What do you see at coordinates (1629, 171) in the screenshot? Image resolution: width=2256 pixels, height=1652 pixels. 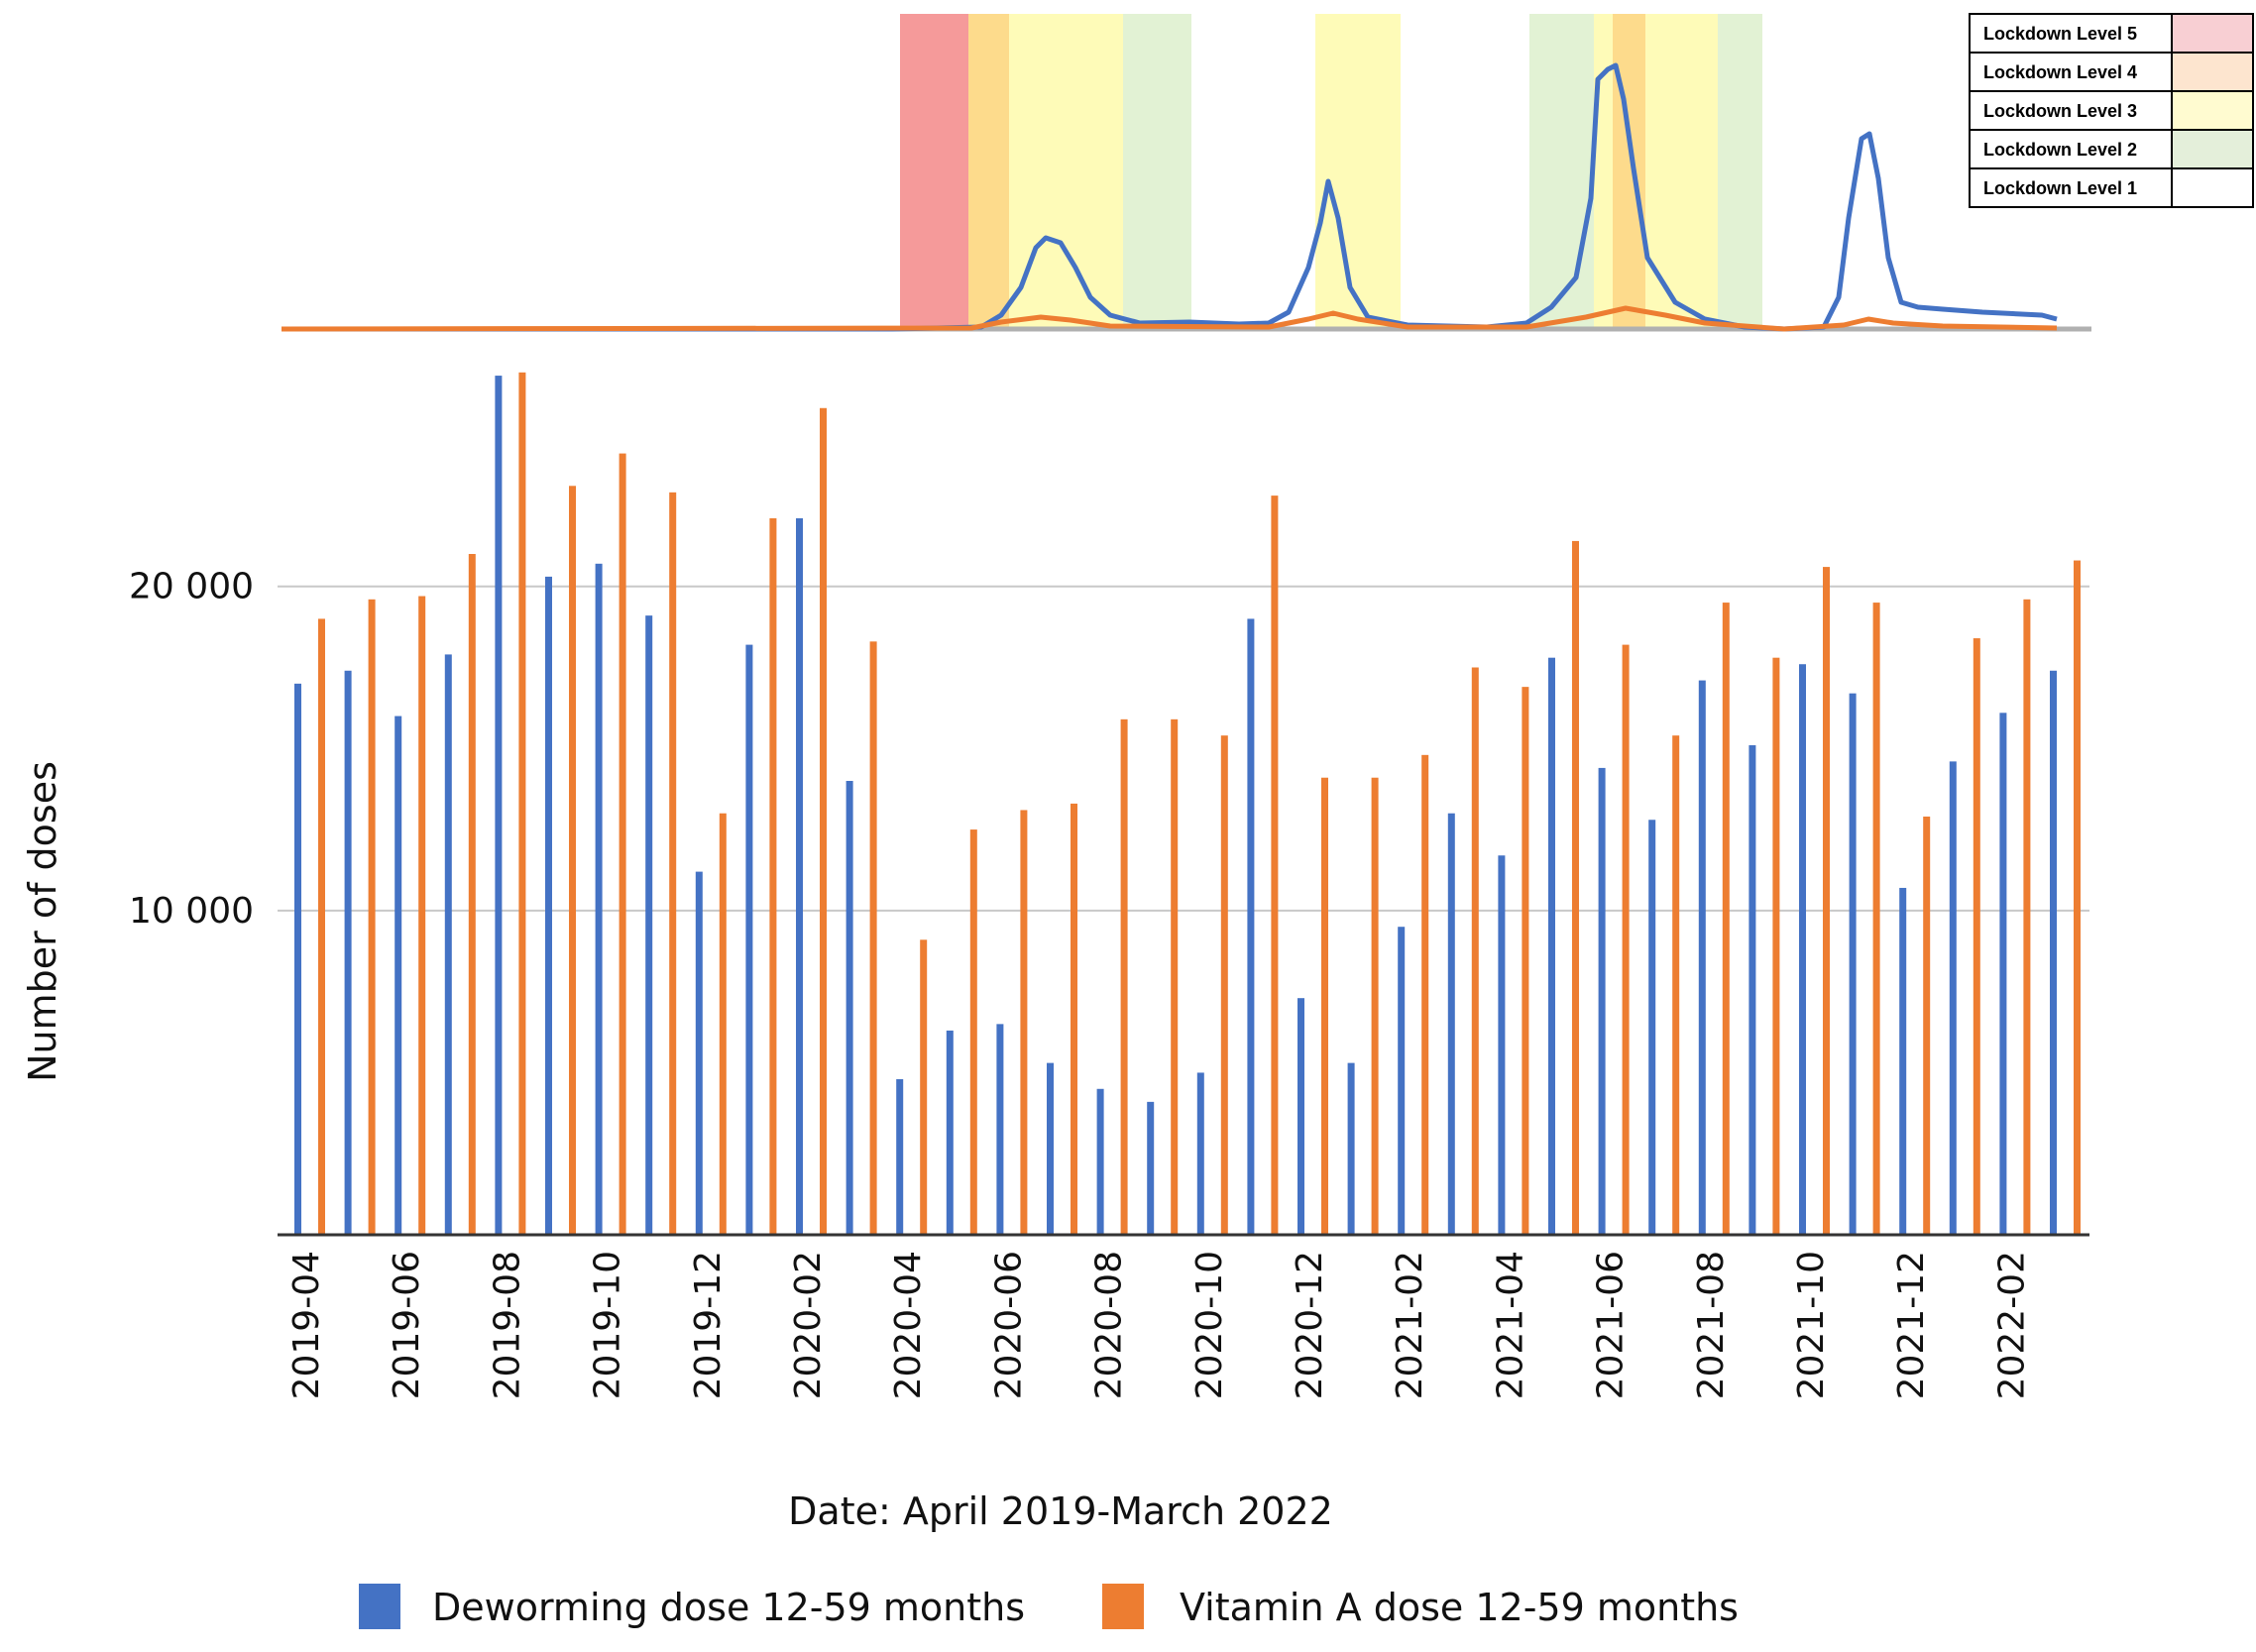 I see `band-level4-b` at bounding box center [1629, 171].